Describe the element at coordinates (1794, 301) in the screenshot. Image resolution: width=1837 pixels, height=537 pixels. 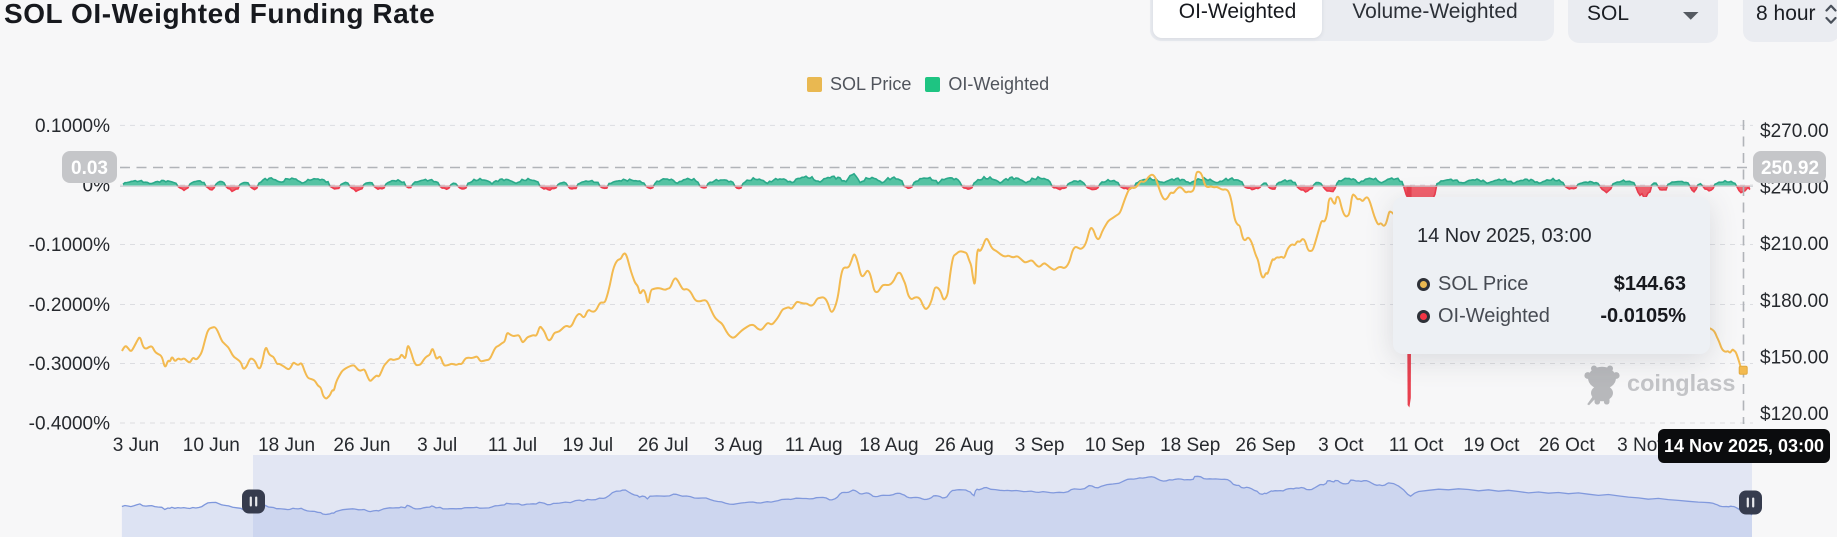
I see `svg-text: $180.00` at that location.